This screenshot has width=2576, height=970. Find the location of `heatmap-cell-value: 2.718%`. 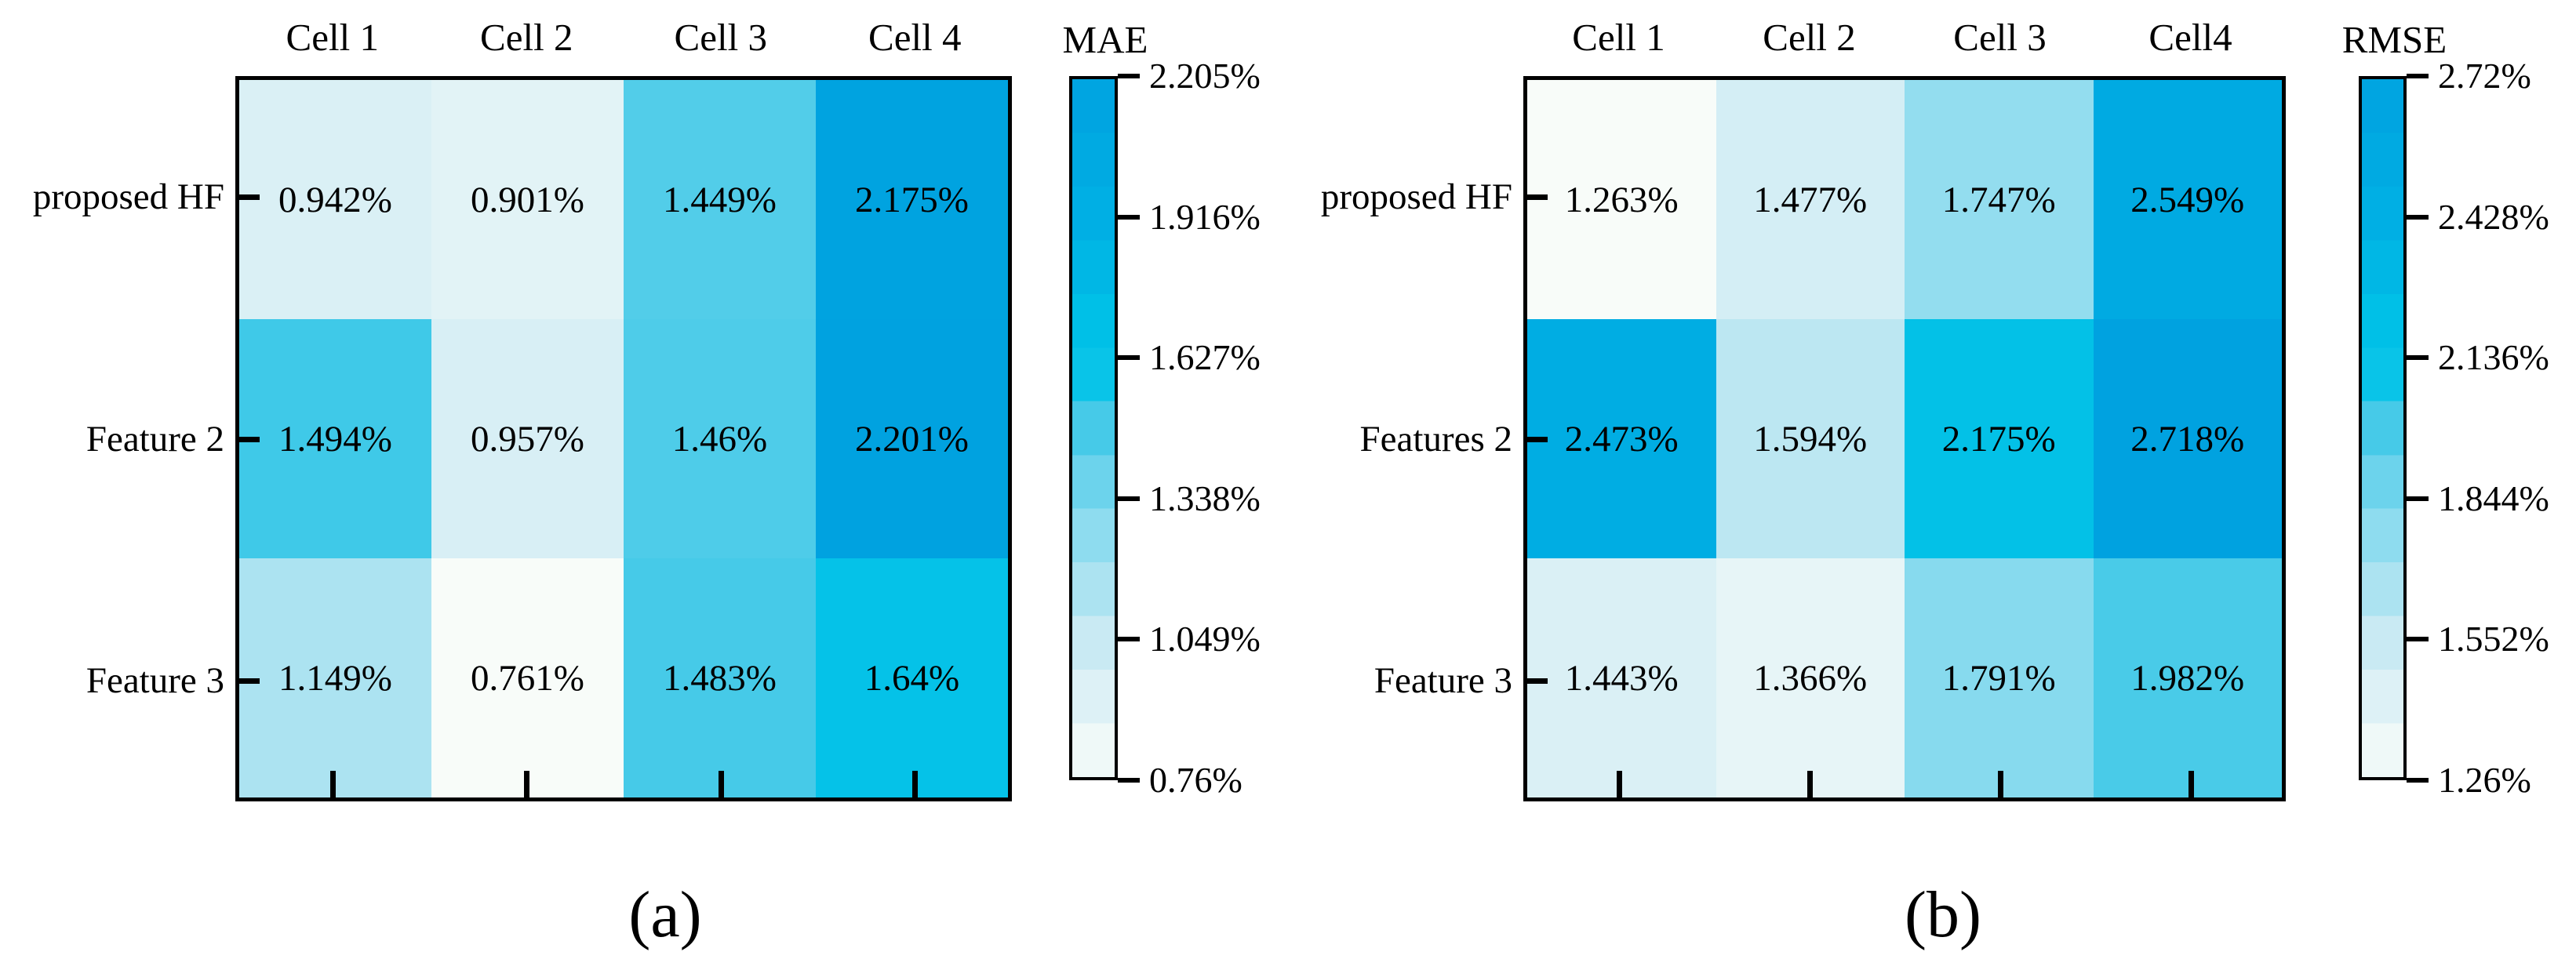

heatmap-cell-value: 2.718% is located at coordinates (2187, 439).